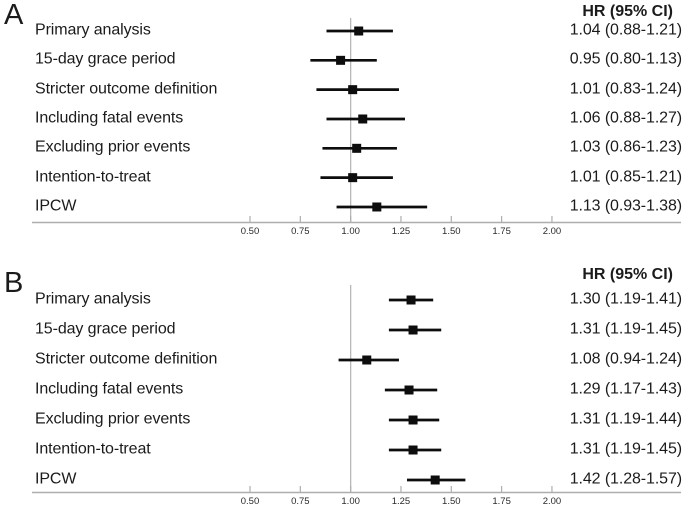 This screenshot has height=507, width=685. I want to click on hr-ci-value: 1.06 (0.88-1.27), so click(625, 118).